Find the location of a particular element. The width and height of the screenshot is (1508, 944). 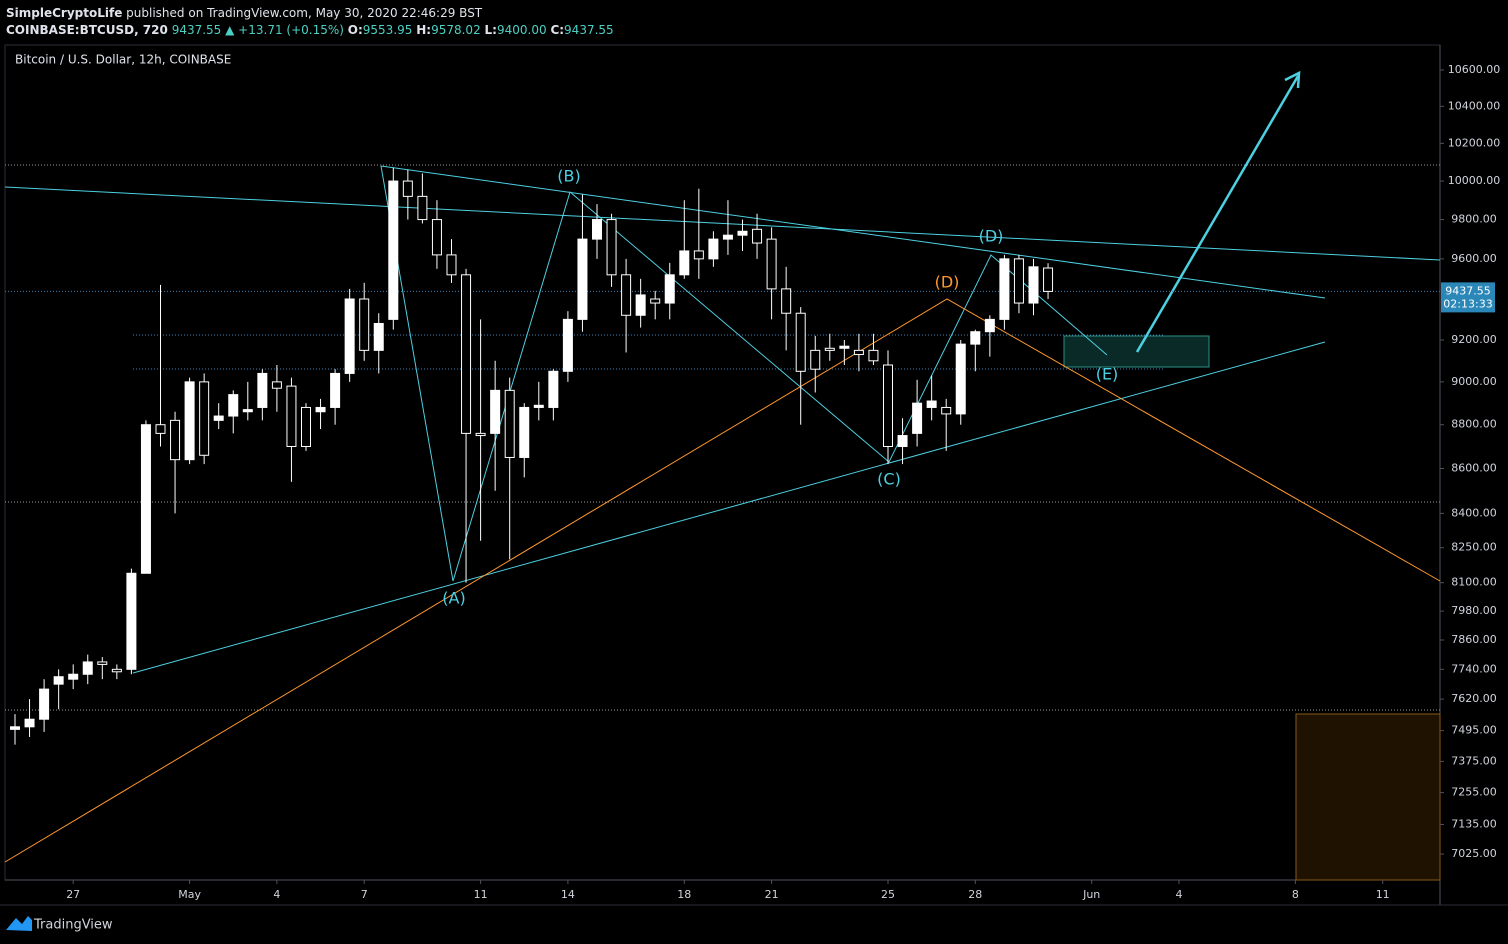

y-tick-label: 9200.00 is located at coordinates (1474, 339).